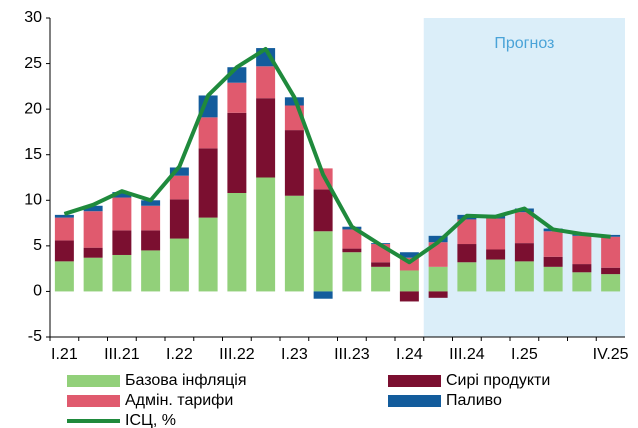 Image resolution: width=638 pixels, height=428 pixels. What do you see at coordinates (33, 17) in the screenshot?
I see `y-tick-label: 30` at bounding box center [33, 17].